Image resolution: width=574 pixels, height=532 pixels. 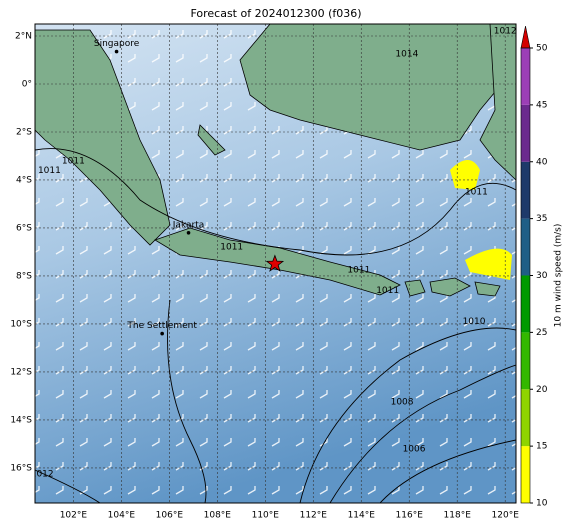 I want to click on lon-label: 118°E, so click(x=458, y=516).